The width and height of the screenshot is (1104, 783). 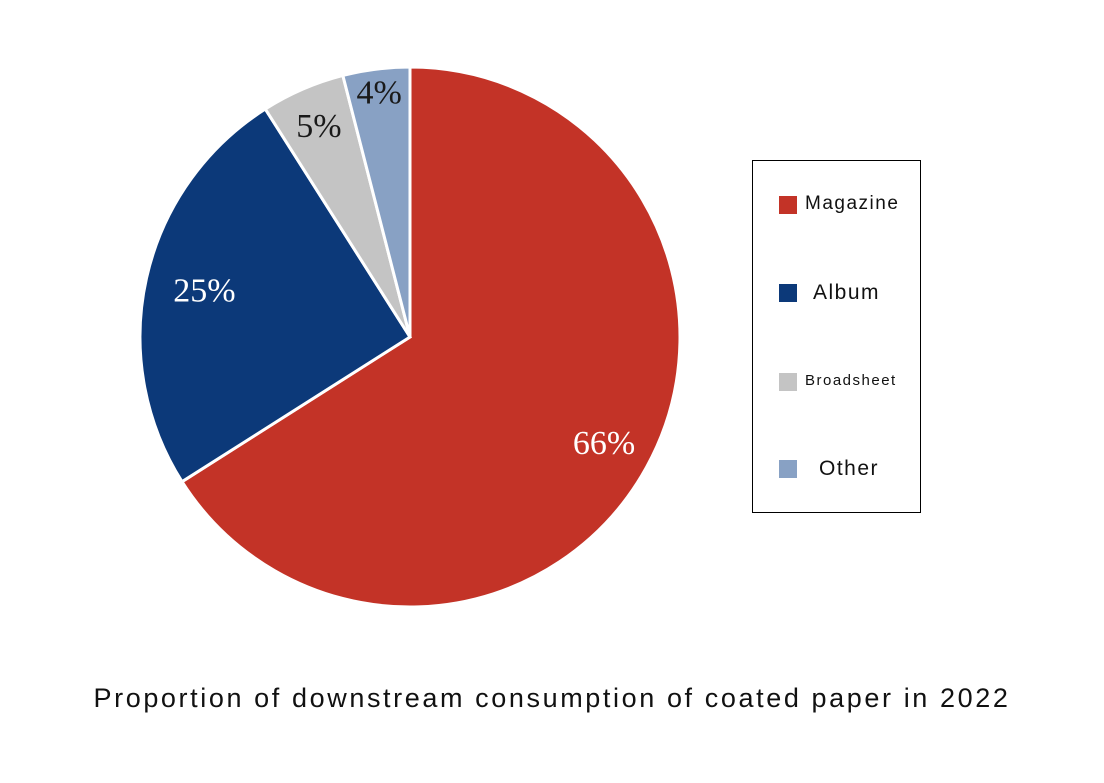 What do you see at coordinates (852, 203) in the screenshot?
I see `legend-label-magazine: Magazine` at bounding box center [852, 203].